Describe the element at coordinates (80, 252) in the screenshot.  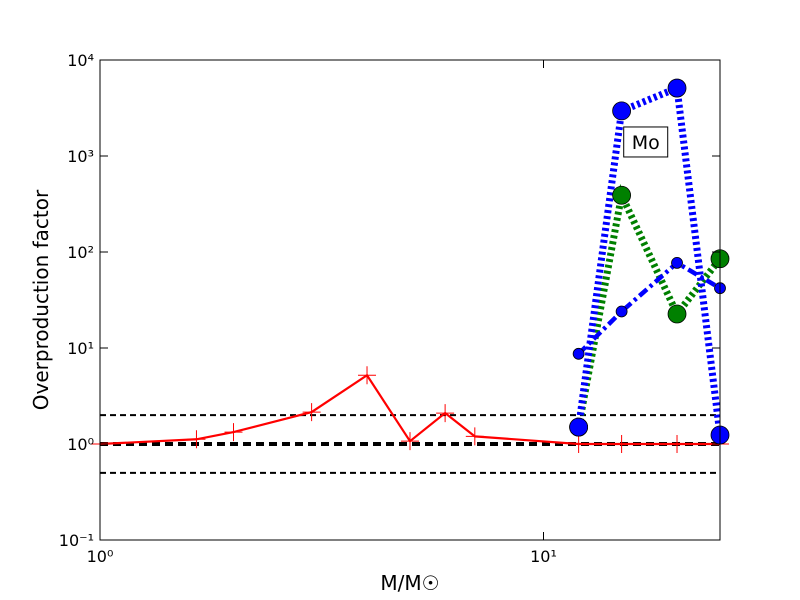
I see `y-tick-label: 10²` at that location.